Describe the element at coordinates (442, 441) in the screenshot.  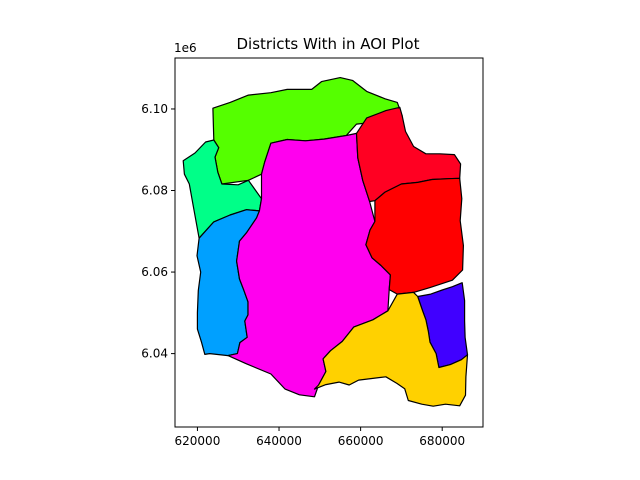
I see `x-tick-label: 680000` at that location.